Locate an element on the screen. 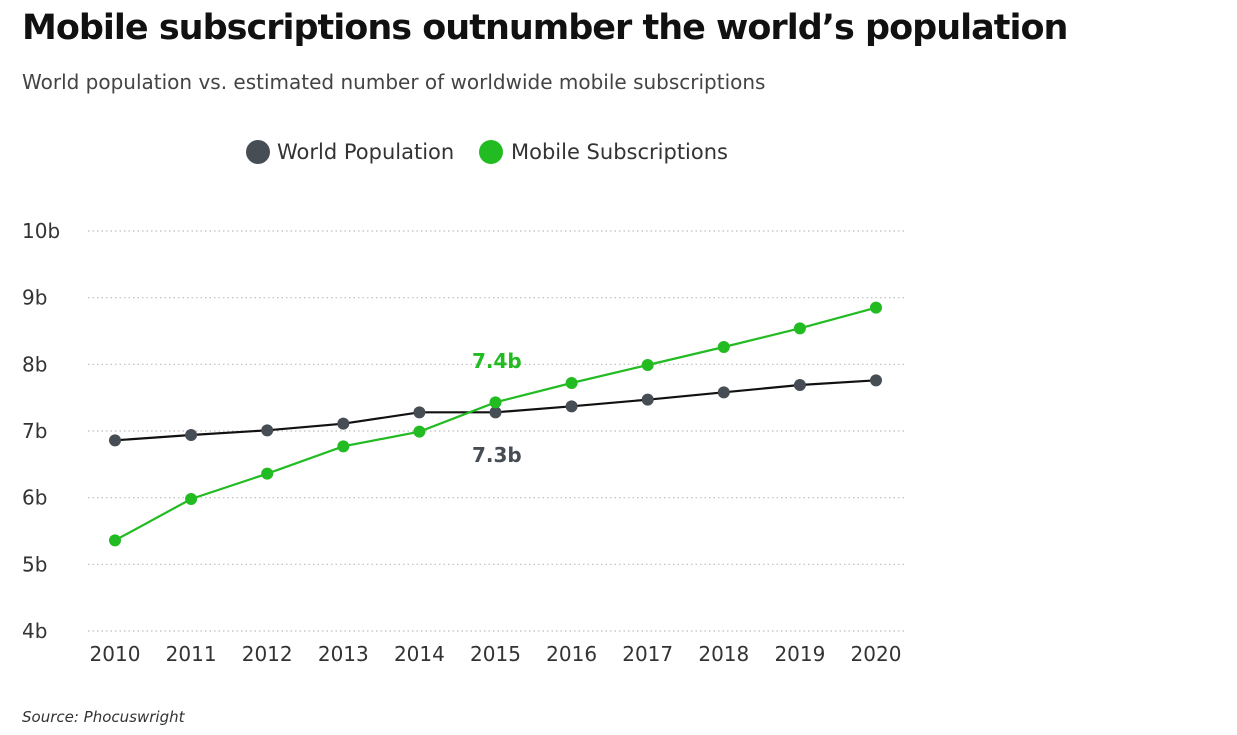  annotations: 7.4b 7.3b is located at coordinates (497, 408).